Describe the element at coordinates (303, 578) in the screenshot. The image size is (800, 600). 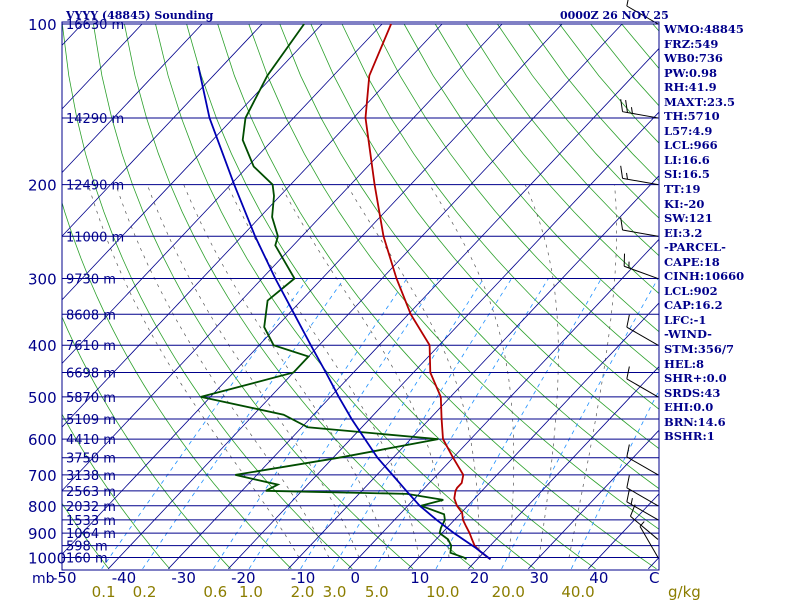
I see `temperature-label: -10` at that location.